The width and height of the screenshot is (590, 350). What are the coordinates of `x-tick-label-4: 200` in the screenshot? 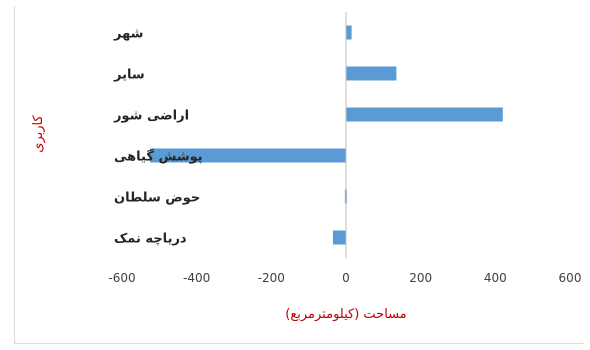 It's located at (420, 278).